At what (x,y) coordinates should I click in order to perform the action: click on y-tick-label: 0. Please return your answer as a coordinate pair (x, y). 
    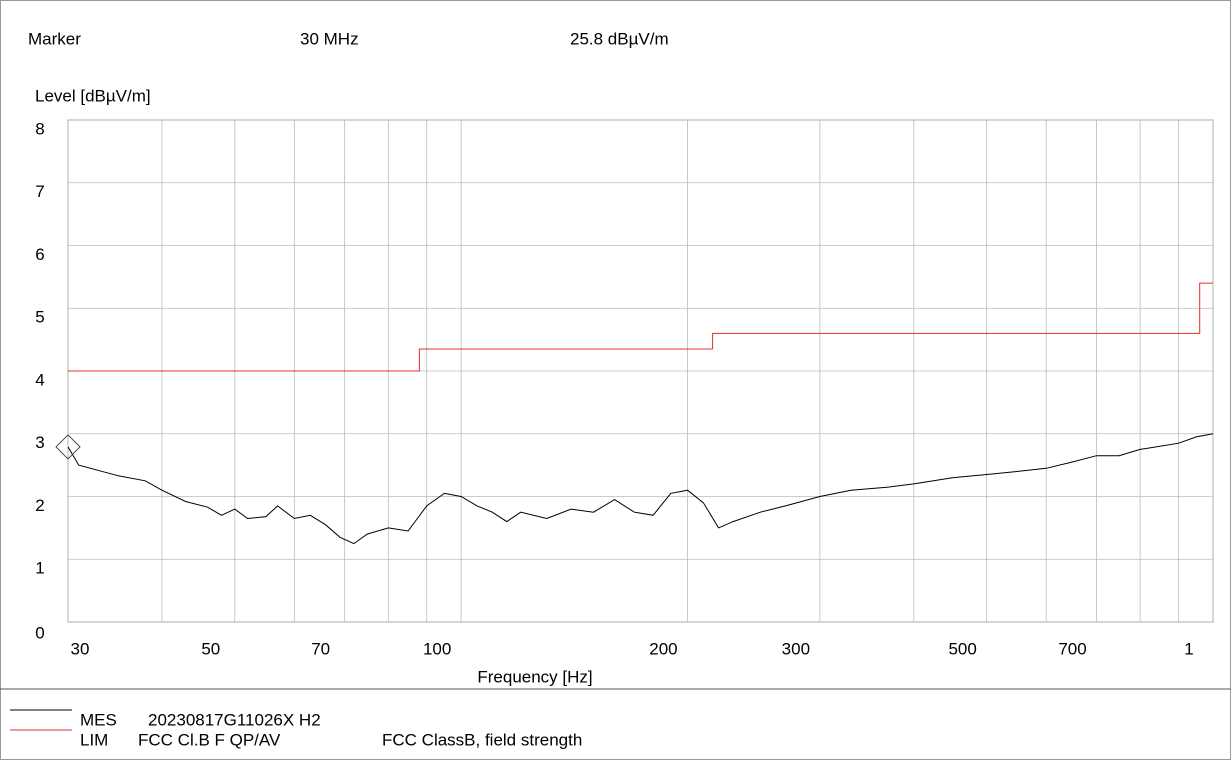
    Looking at the image, I should click on (39, 632).